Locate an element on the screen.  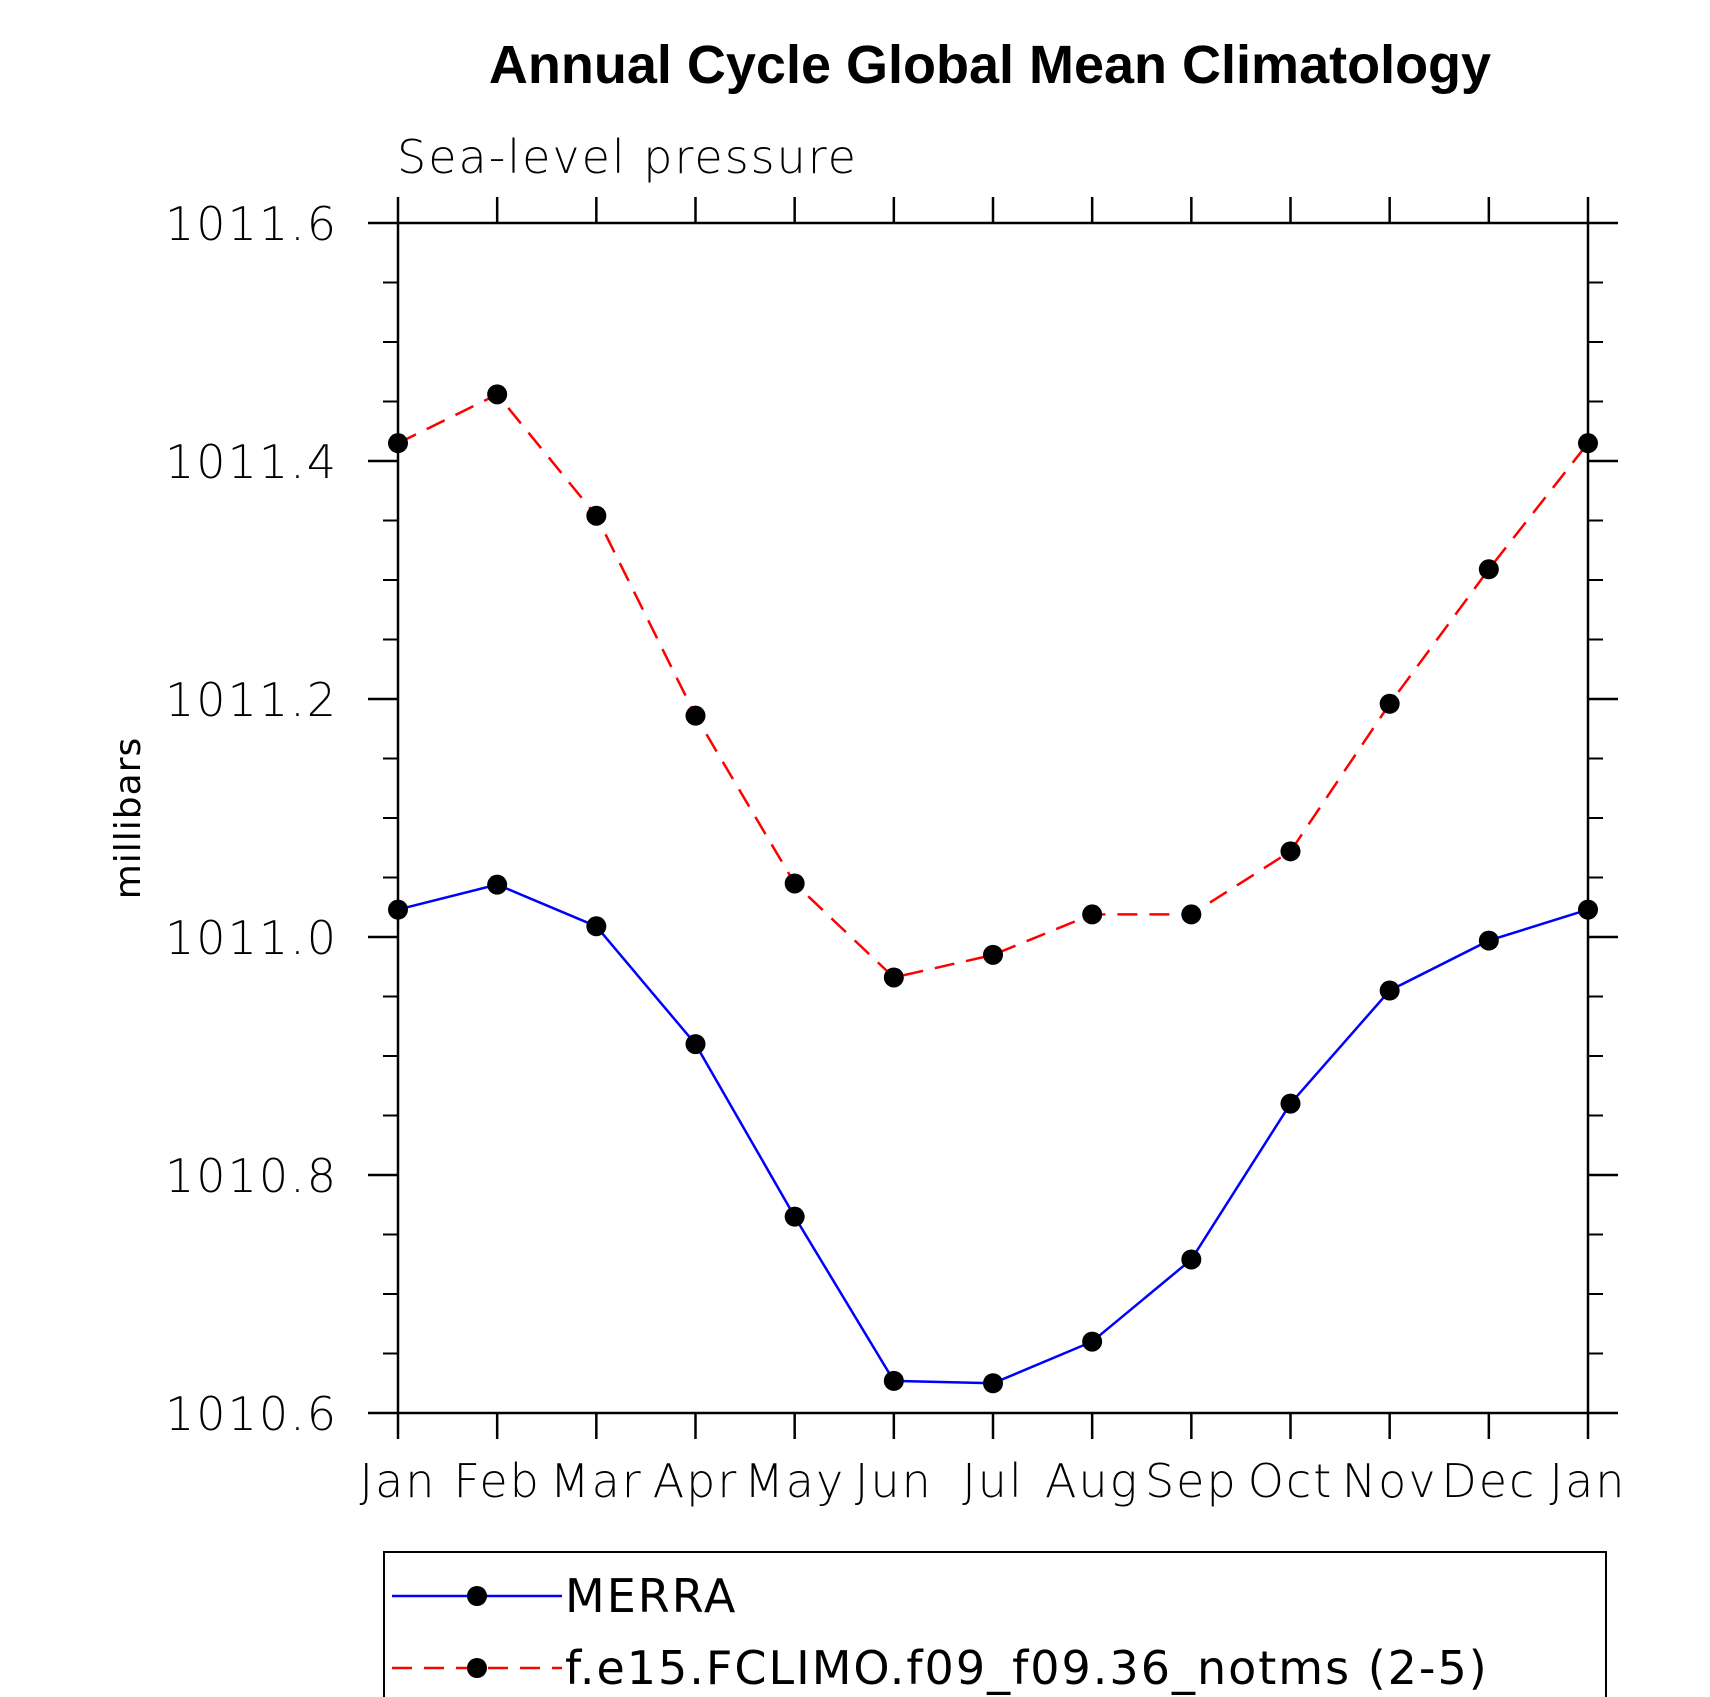
legend-marker-merra is located at coordinates (477, 1596).